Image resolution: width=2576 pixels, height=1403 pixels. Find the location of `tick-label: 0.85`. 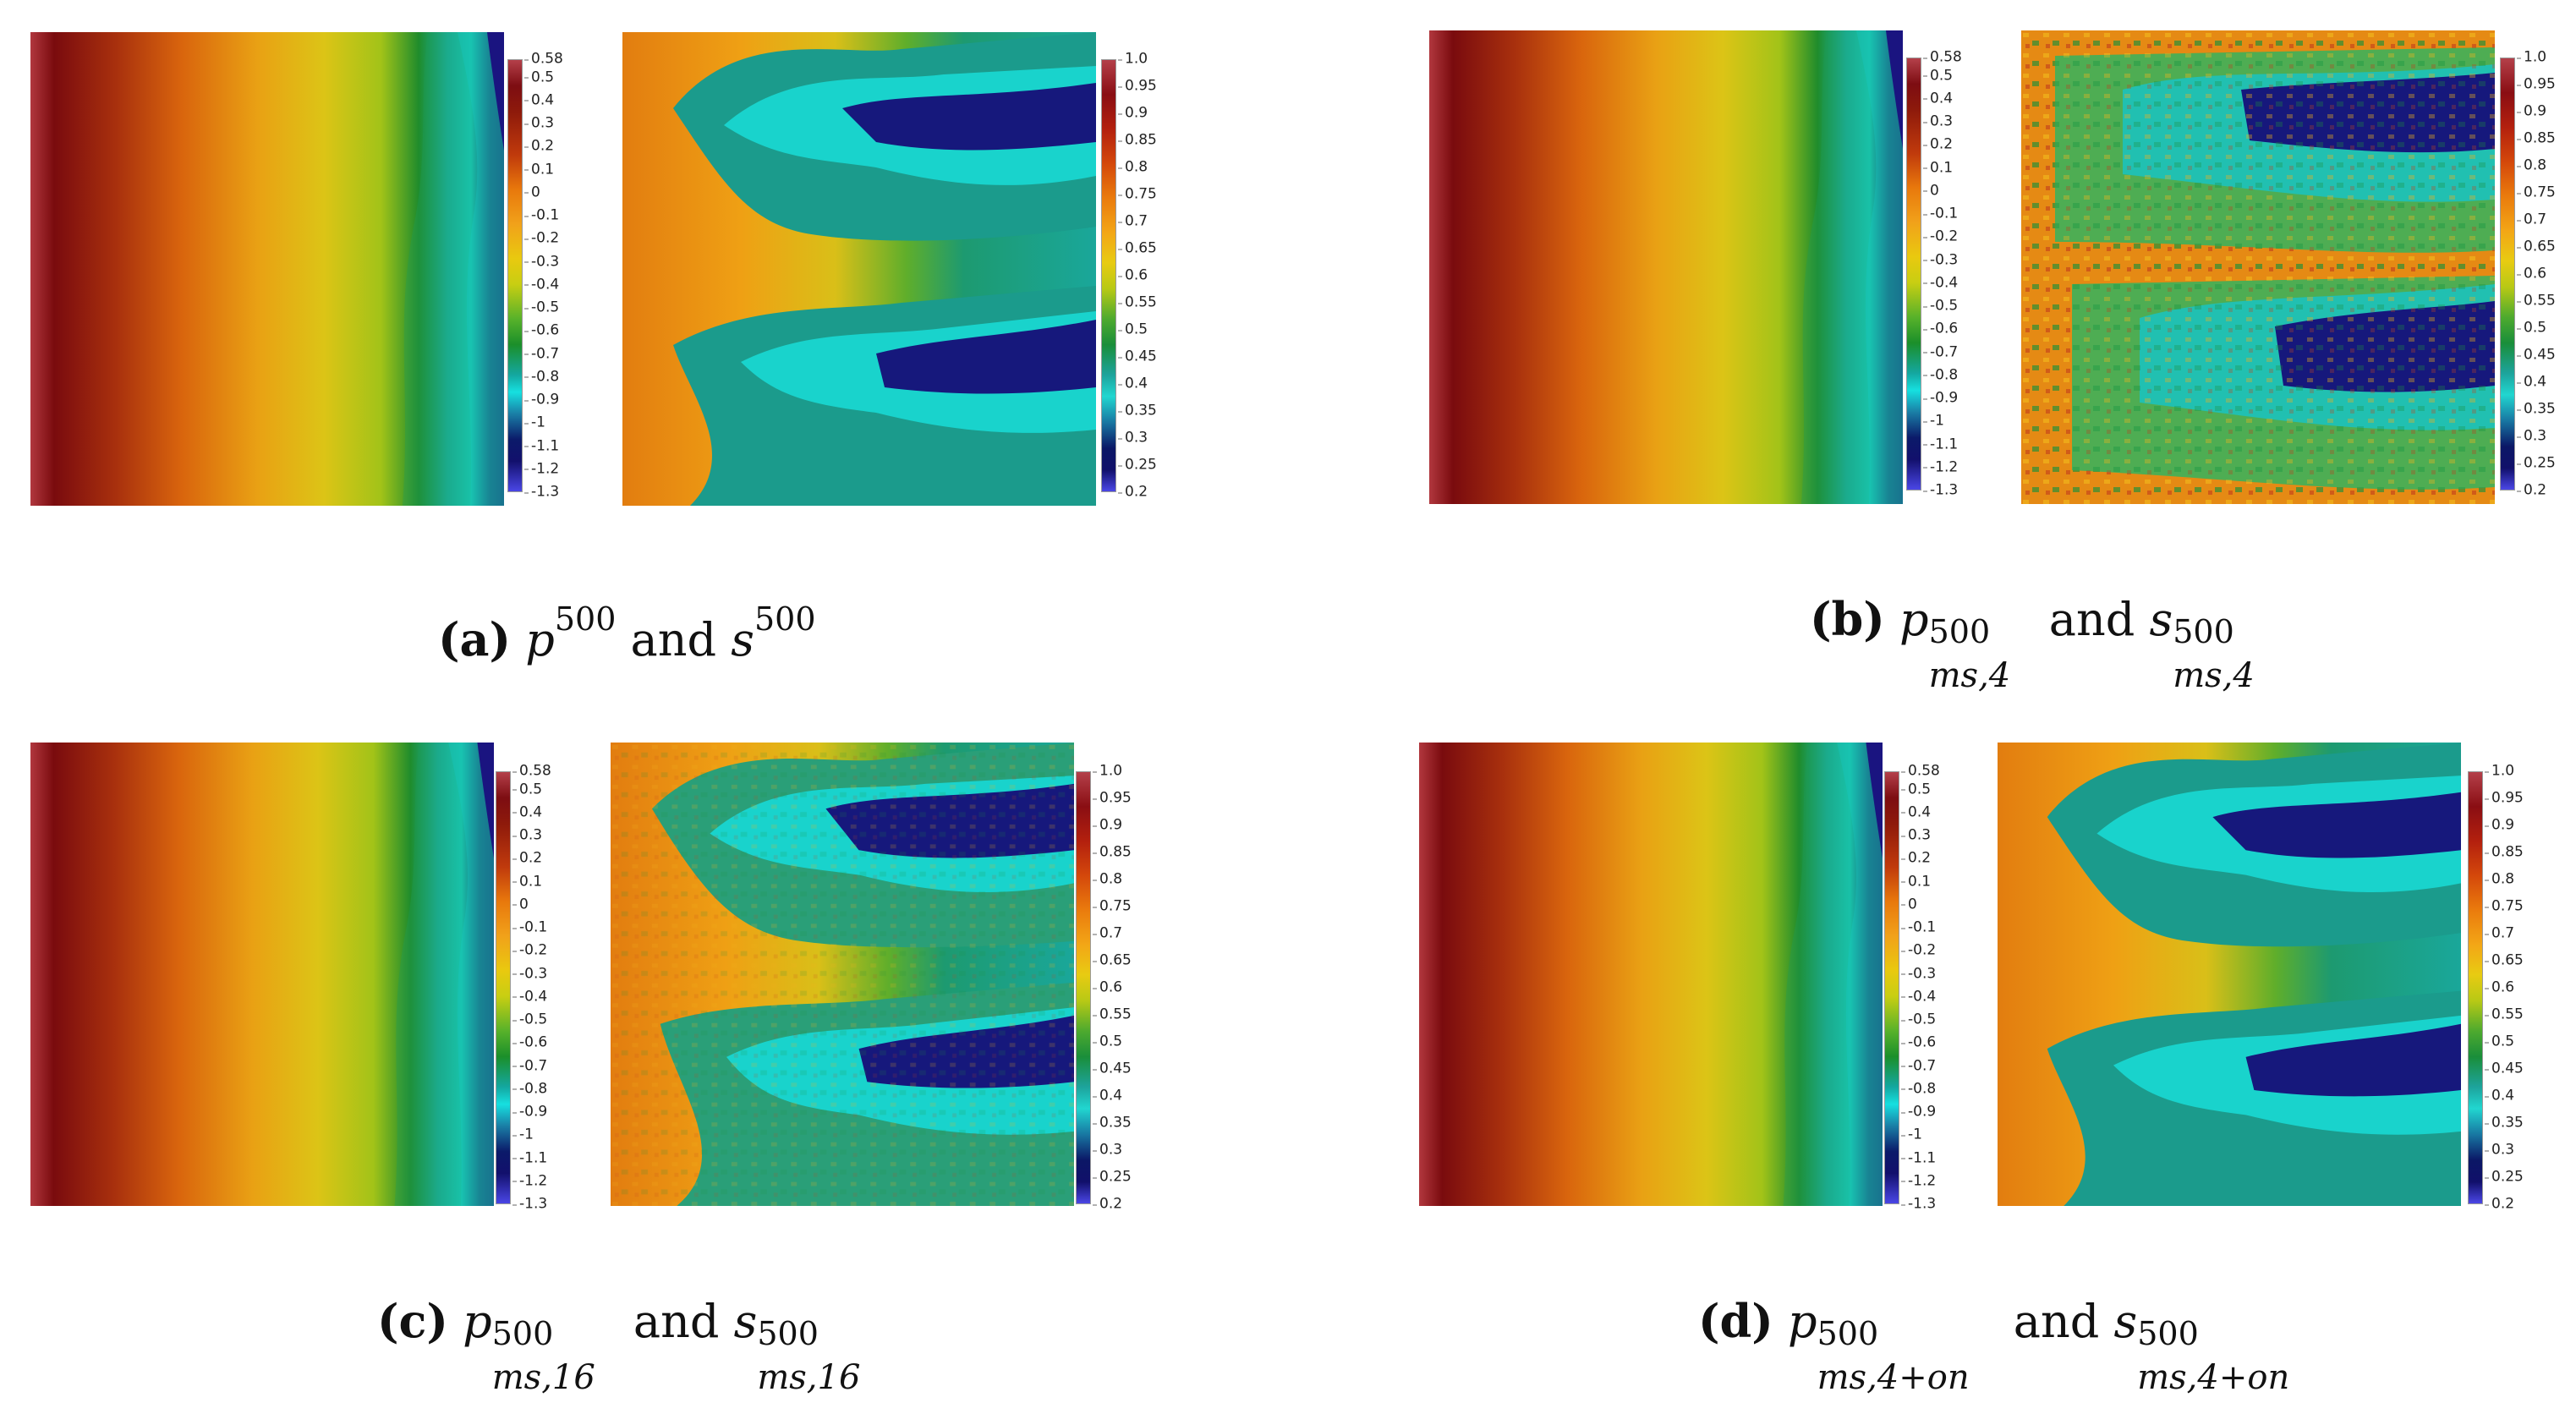

tick-label: 0.85 is located at coordinates (2504, 852).